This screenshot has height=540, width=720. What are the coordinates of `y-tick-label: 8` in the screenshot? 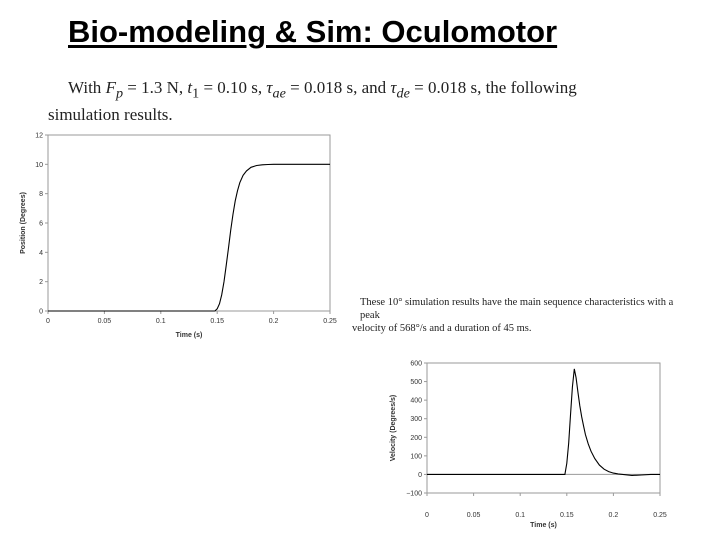 It's located at (41, 194).